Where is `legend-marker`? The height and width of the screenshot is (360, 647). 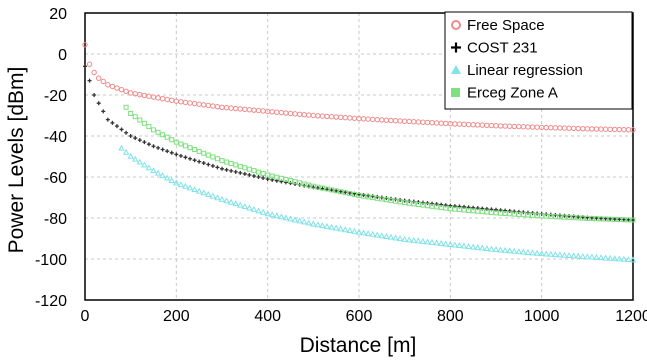 legend-marker is located at coordinates (455, 92).